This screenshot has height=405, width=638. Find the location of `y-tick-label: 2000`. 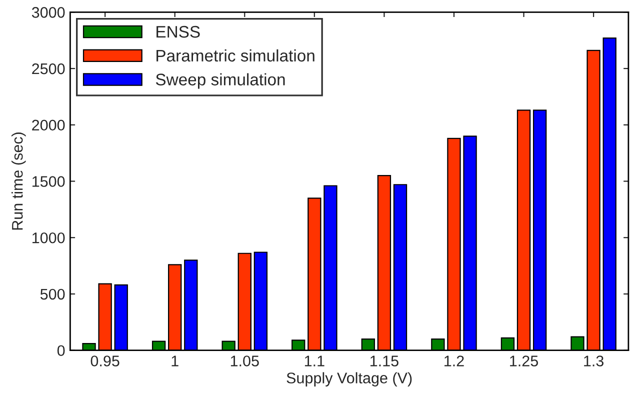

y-tick-label: 2000 is located at coordinates (48, 125).